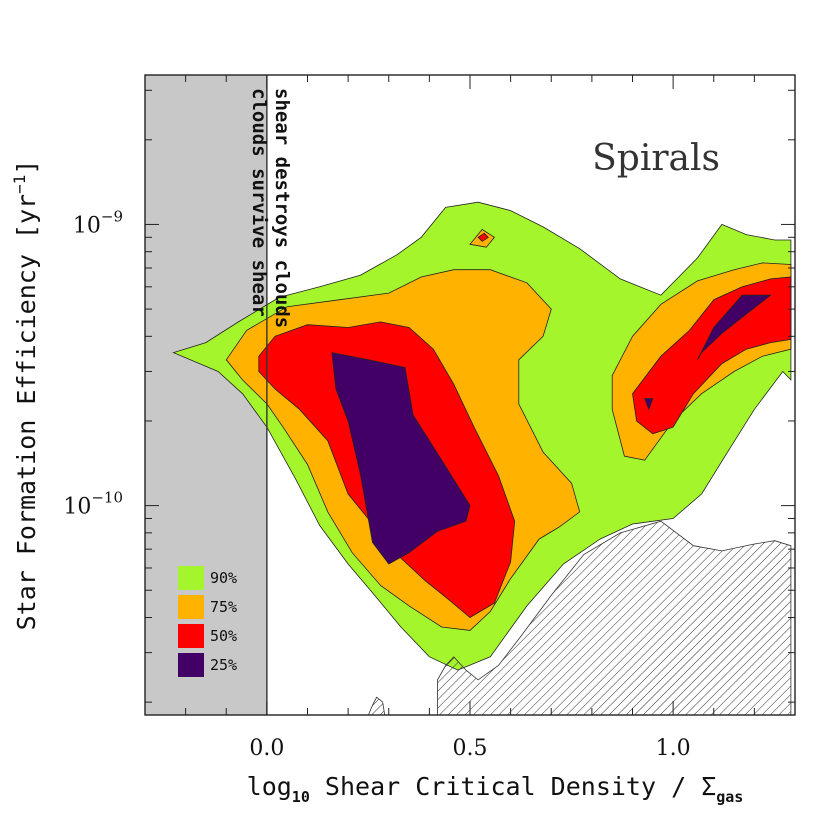 The image size is (830, 830). I want to click on y-axis-title: Star Formation Efficiency [yr−1], so click(25, 395).